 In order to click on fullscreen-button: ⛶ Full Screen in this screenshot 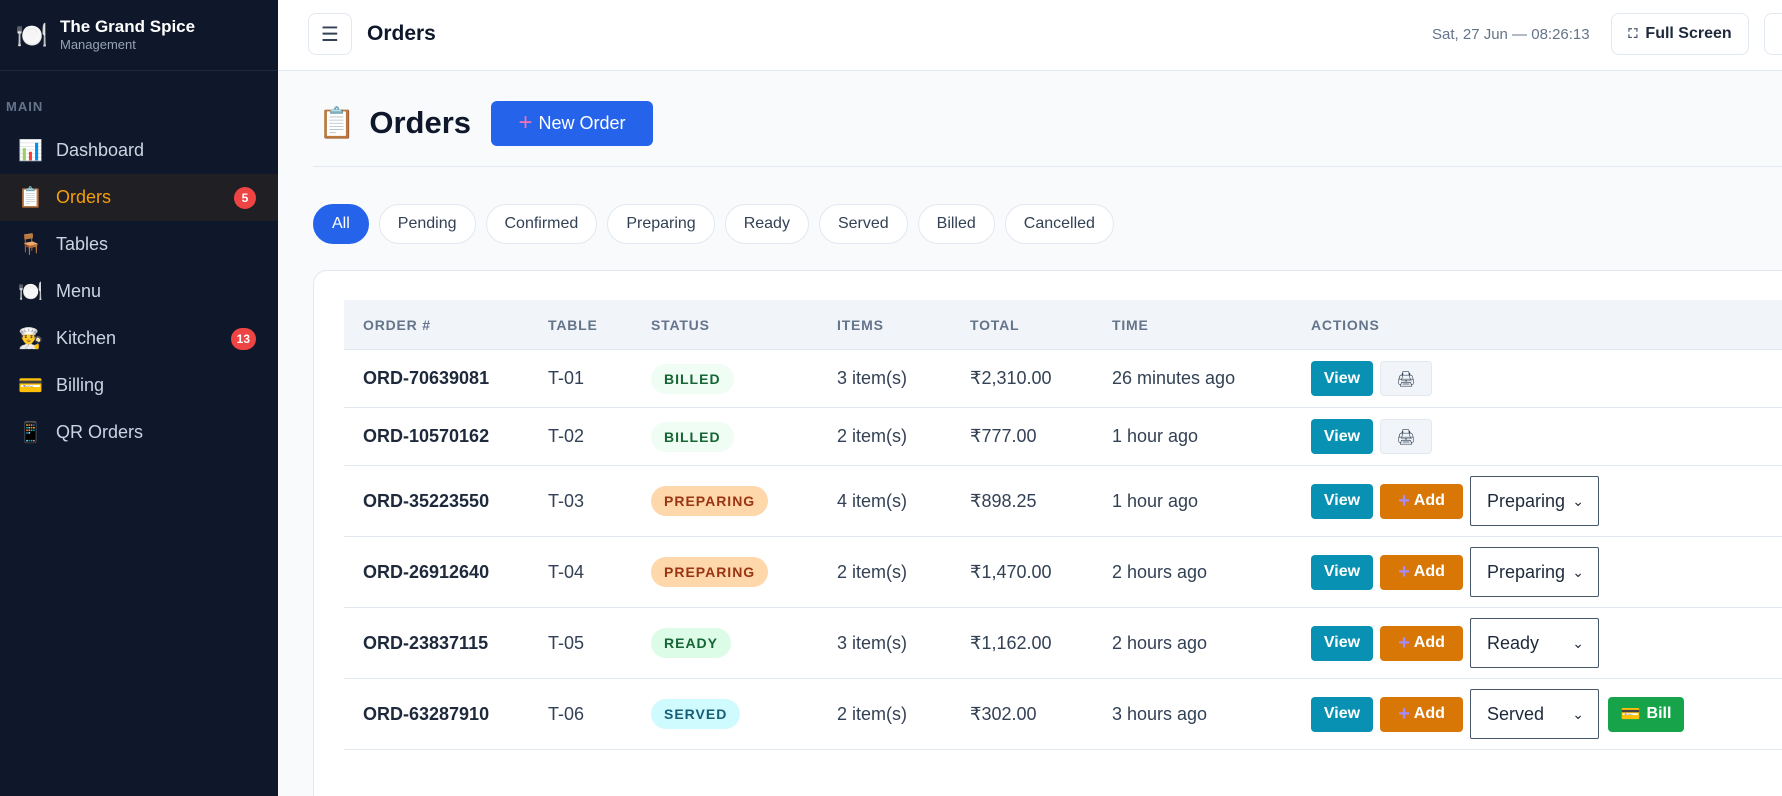, I will do `click(1680, 34)`.